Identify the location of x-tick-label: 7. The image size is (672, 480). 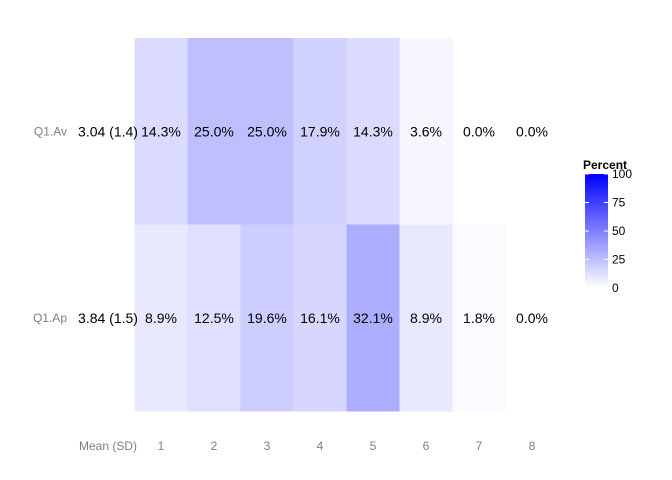
(479, 446).